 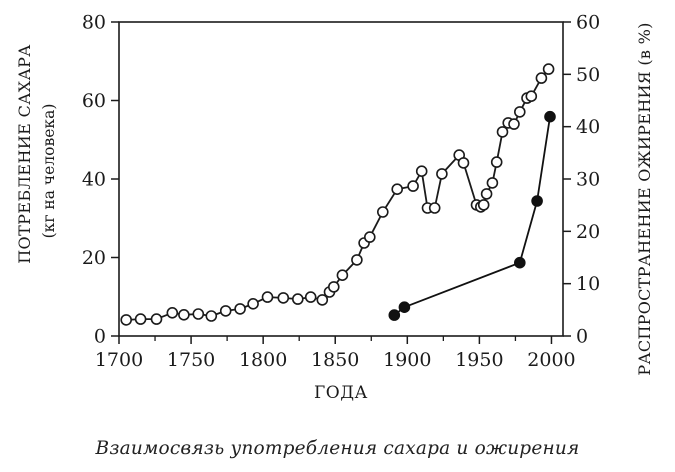 I want to click on series-obesity-prevalence, so click(x=472, y=215).